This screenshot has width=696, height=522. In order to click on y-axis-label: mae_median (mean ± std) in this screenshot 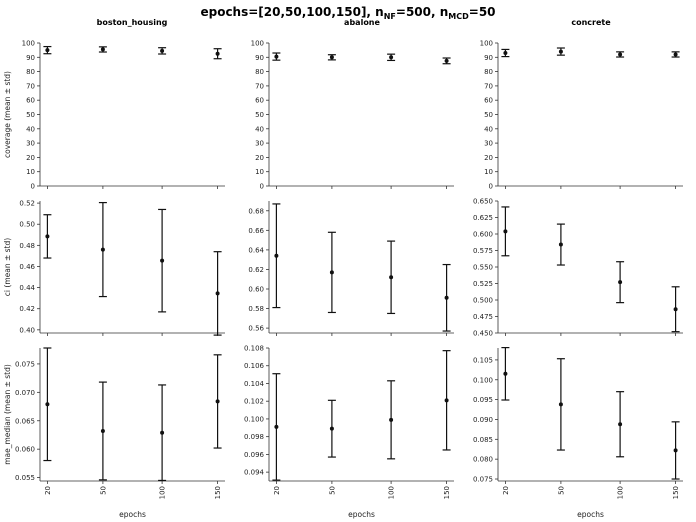, I will do `click(7, 414)`.